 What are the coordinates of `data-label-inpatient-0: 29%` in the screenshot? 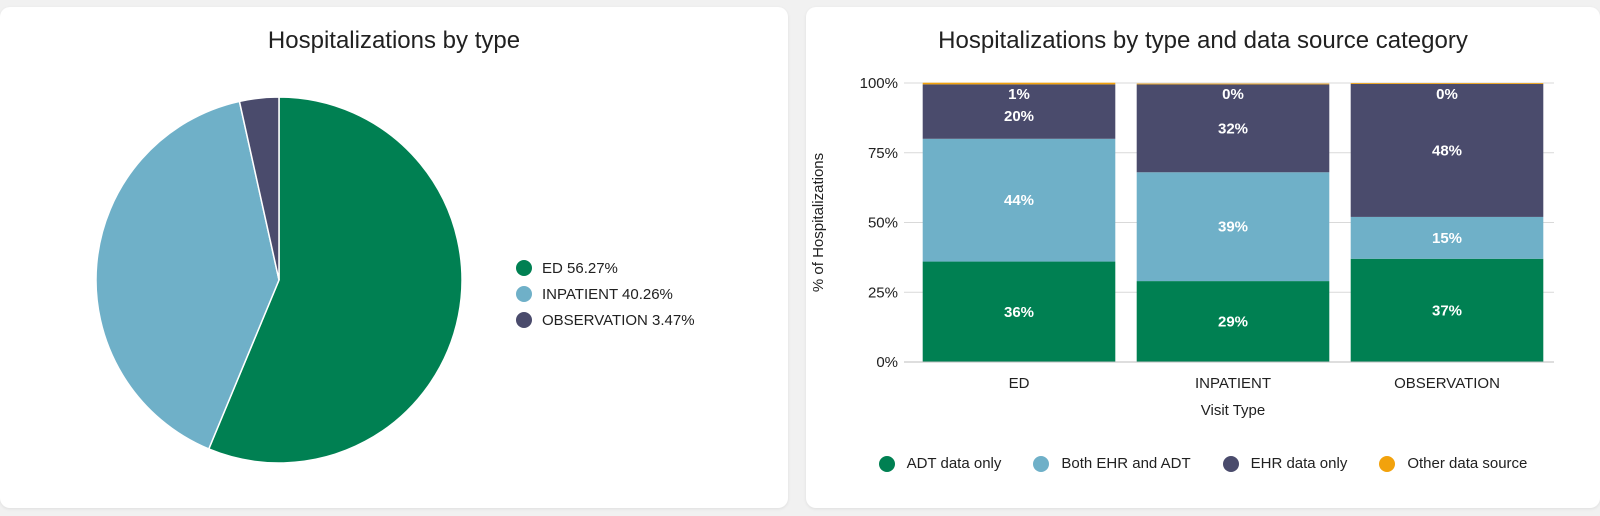 It's located at (1233, 322).